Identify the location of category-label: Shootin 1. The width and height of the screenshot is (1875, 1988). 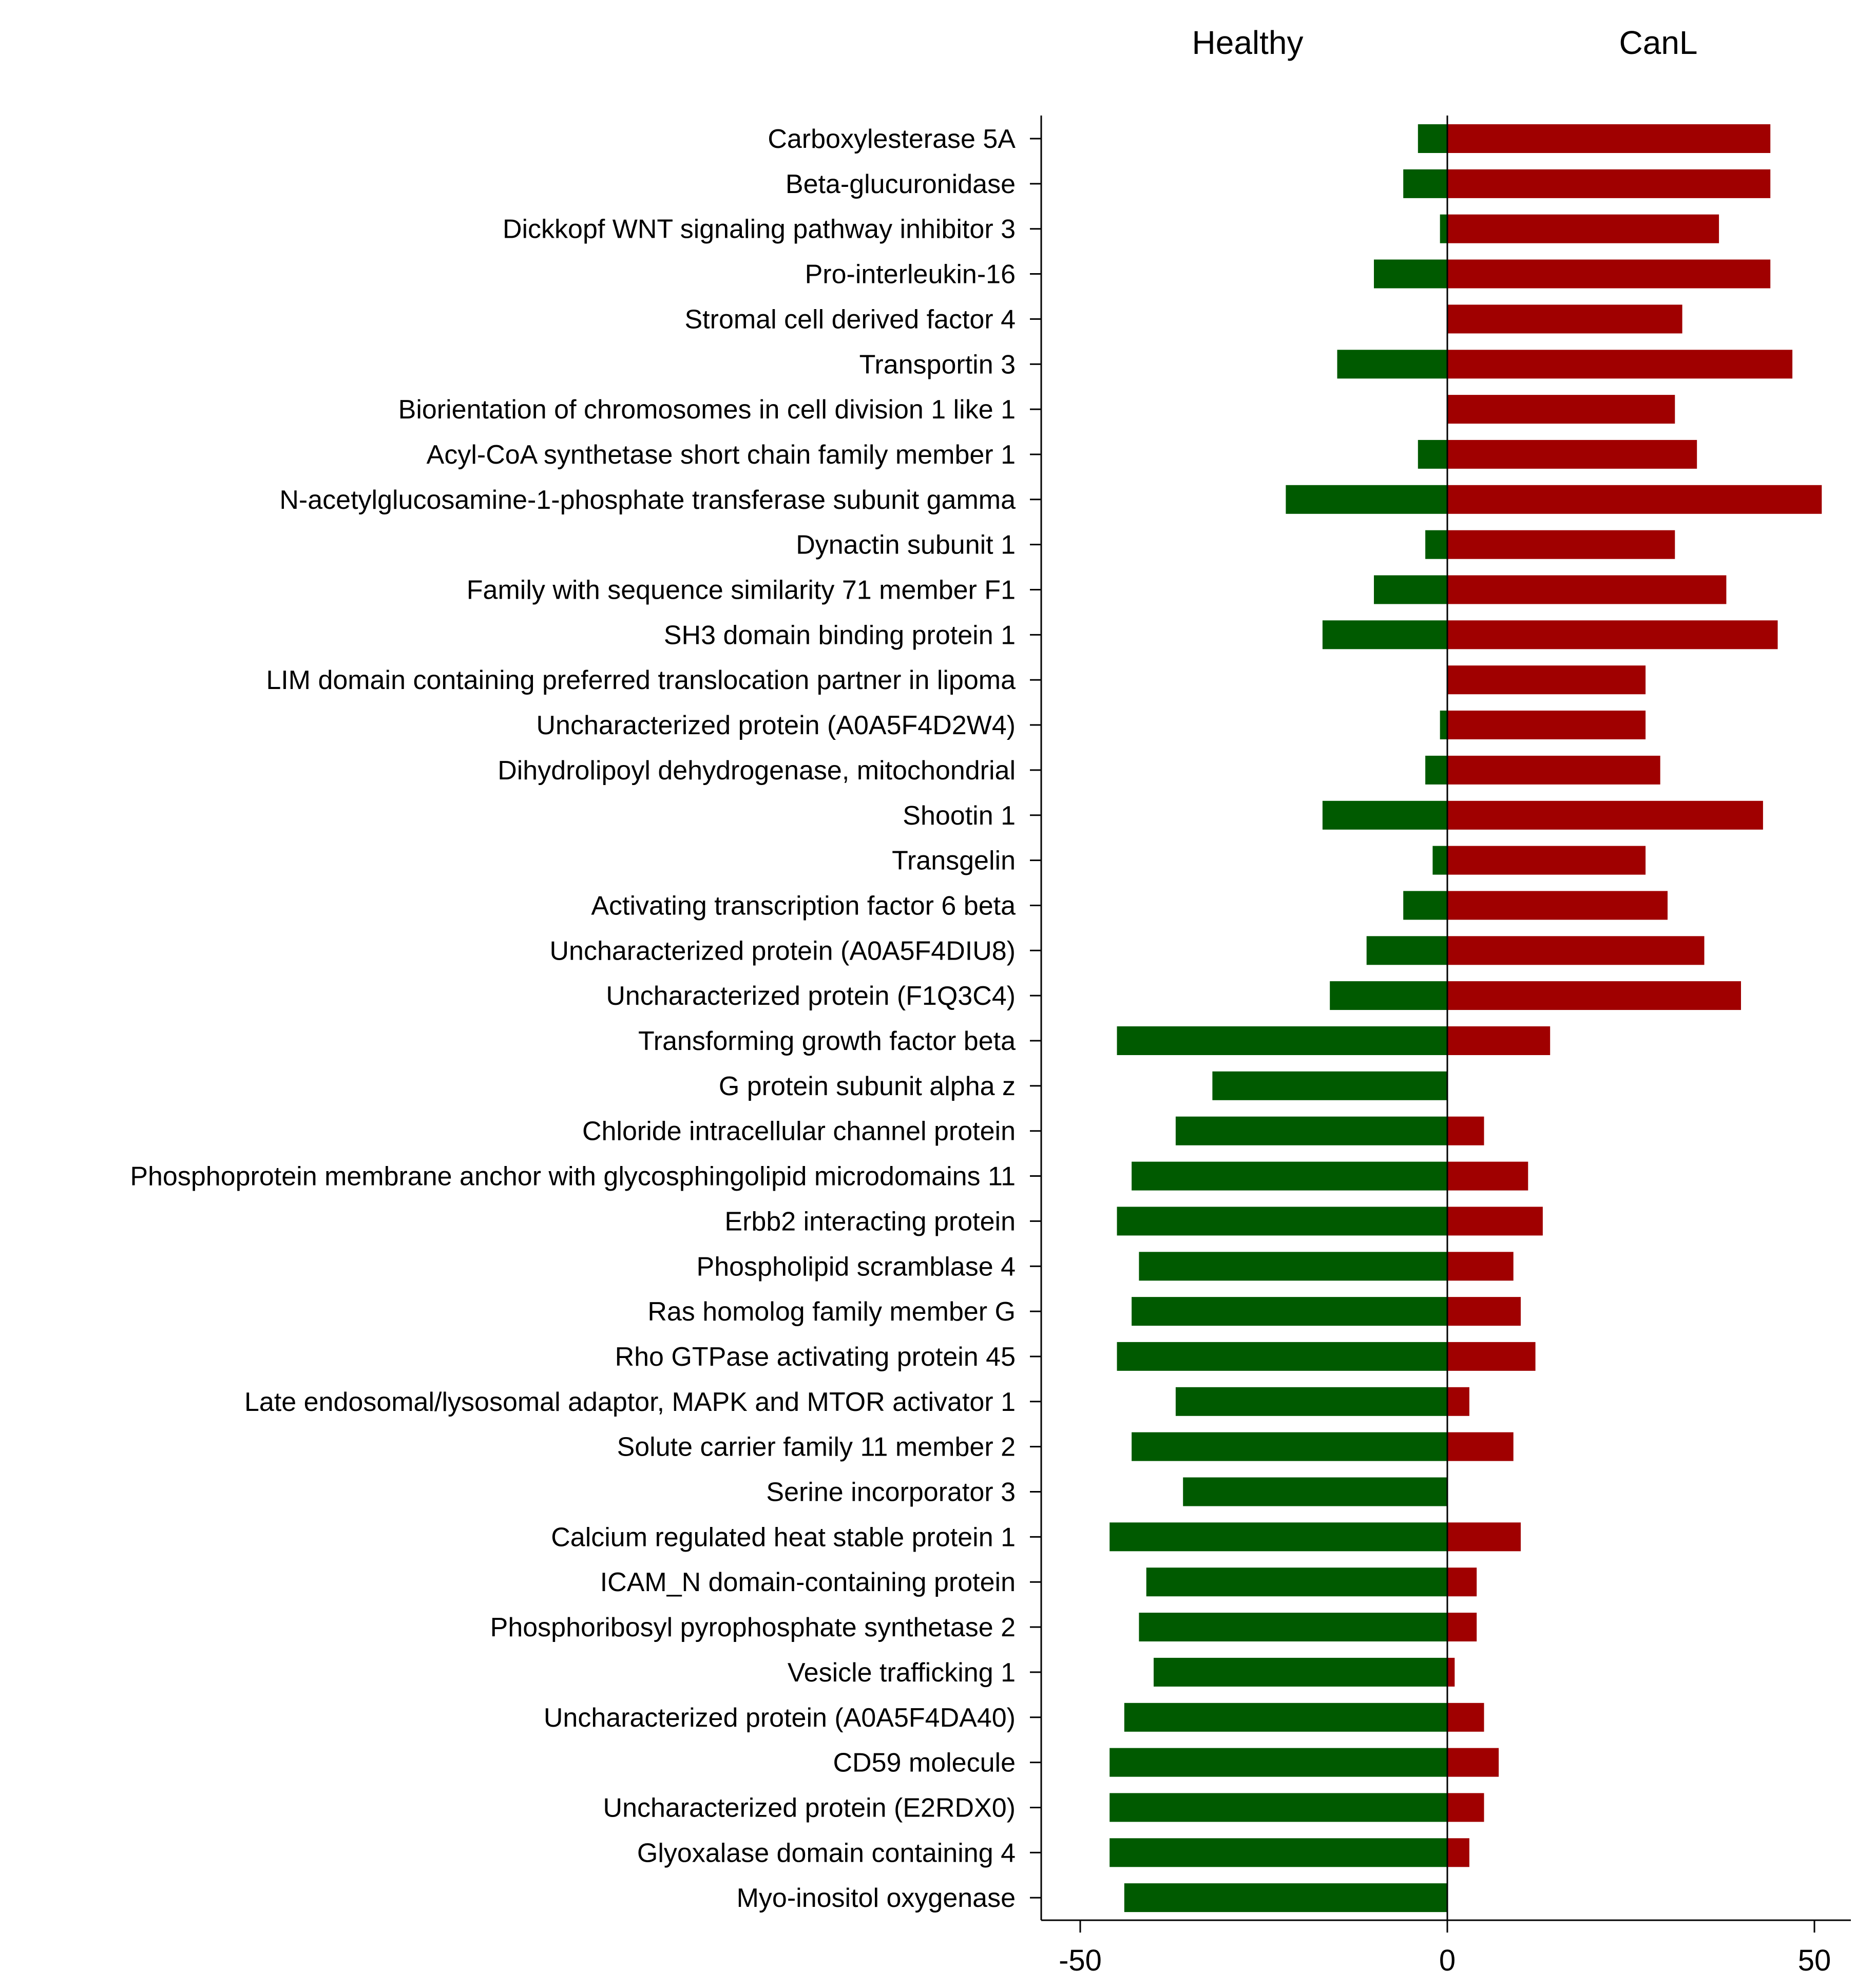
(960, 816).